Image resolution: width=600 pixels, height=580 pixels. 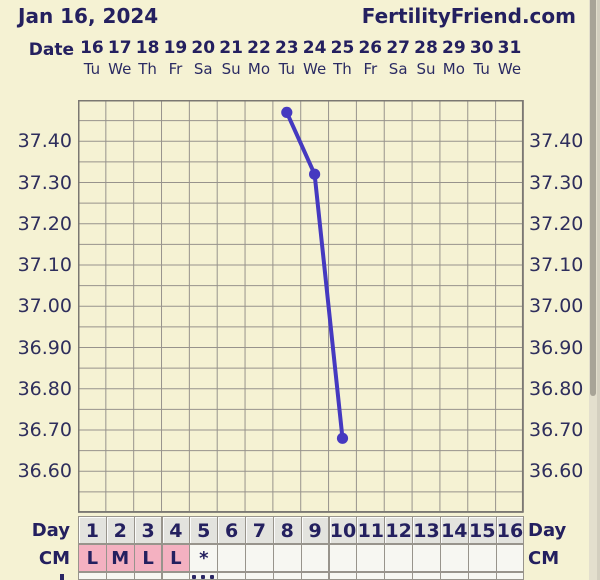 I want to click on cm-row: L M L L *, so click(x=301, y=558).